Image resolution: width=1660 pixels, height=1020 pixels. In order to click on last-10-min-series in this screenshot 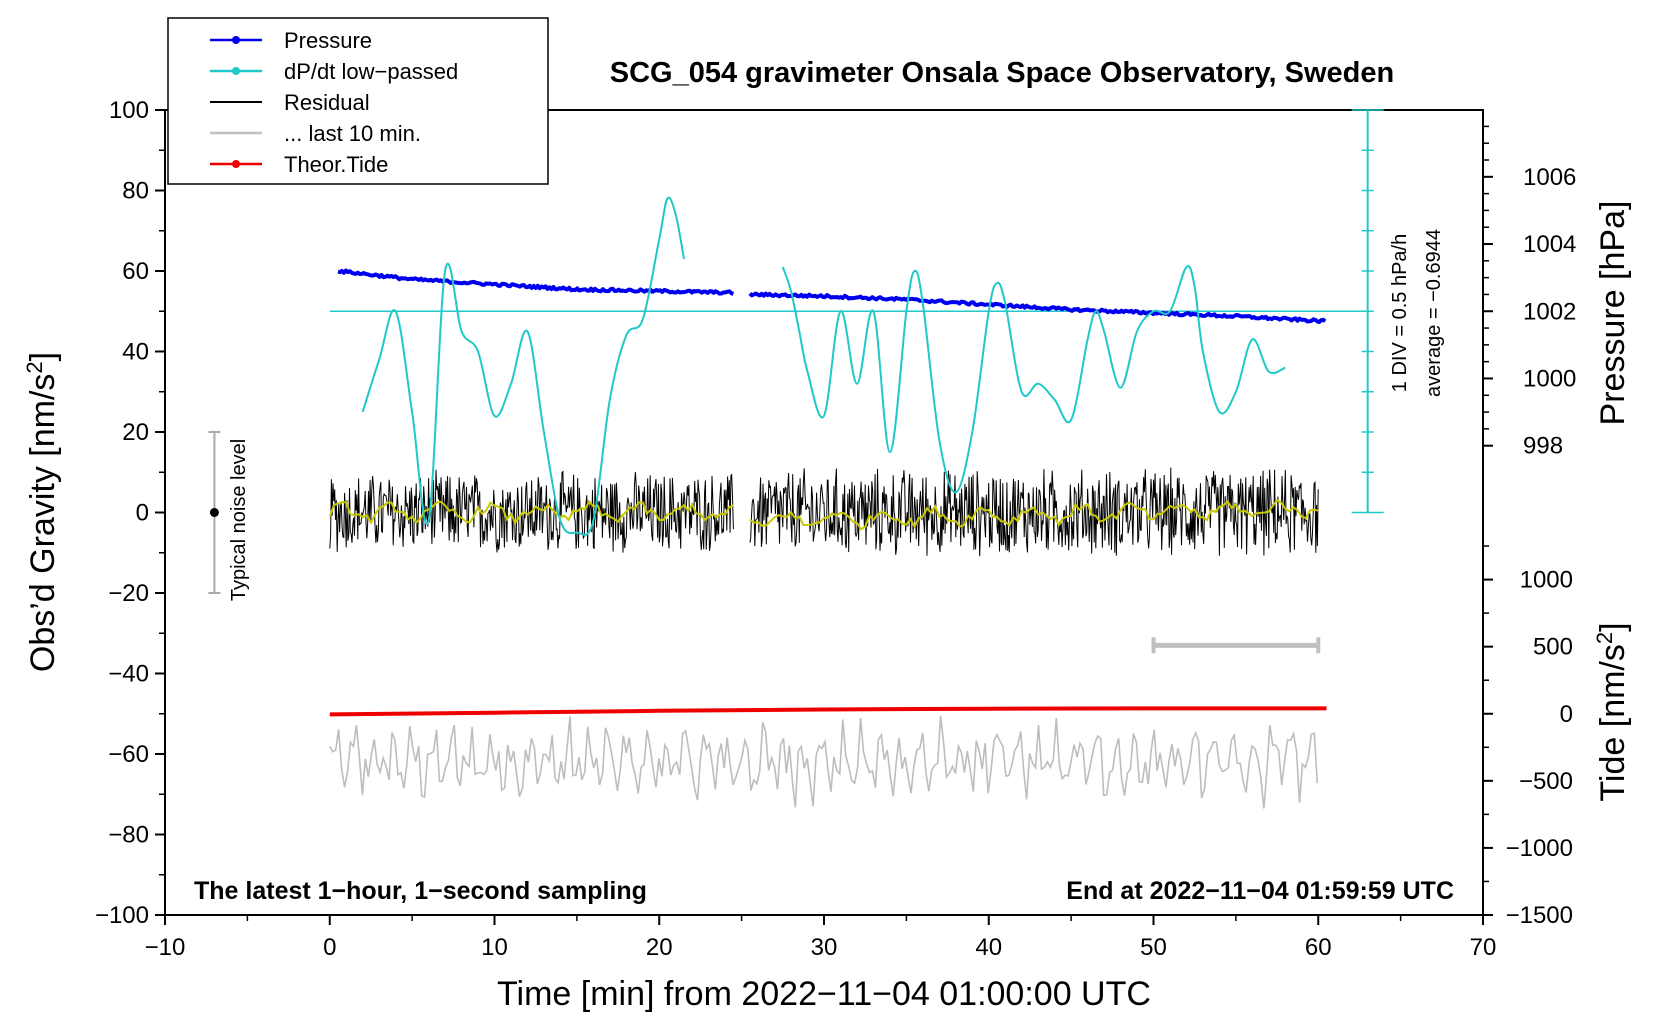, I will do `click(824, 762)`.